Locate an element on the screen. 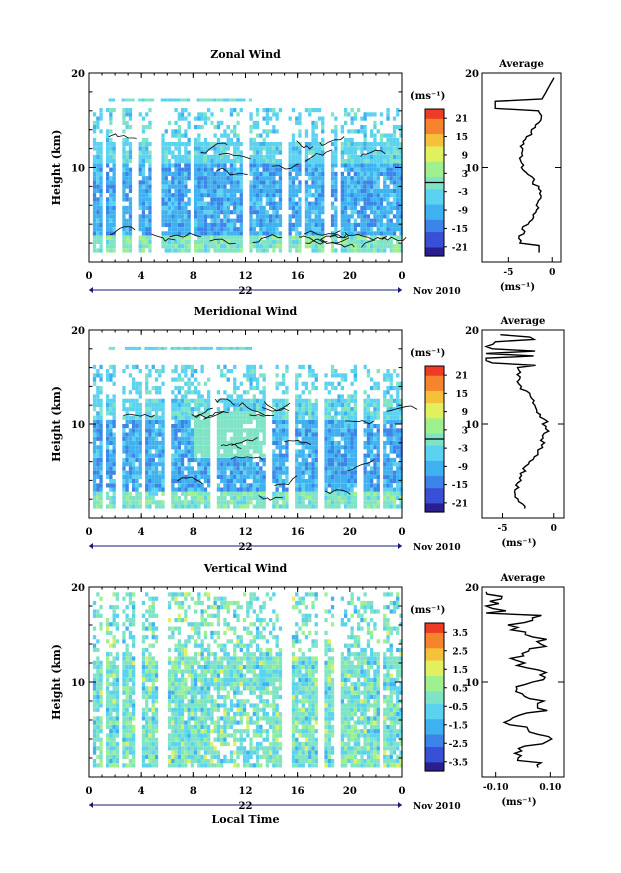 This screenshot has height=873, width=621. colorbar-swatch is located at coordinates (434, 144).